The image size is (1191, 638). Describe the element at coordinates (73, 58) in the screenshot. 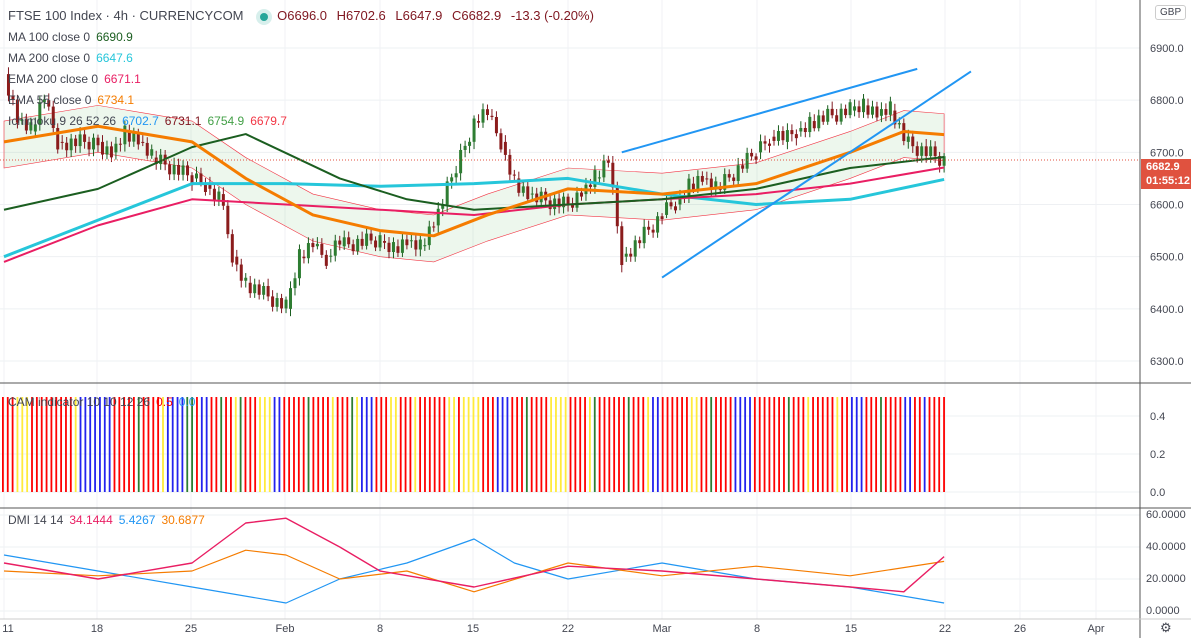

I see `indicator-legend: MA 200 close 0 6647.6` at that location.